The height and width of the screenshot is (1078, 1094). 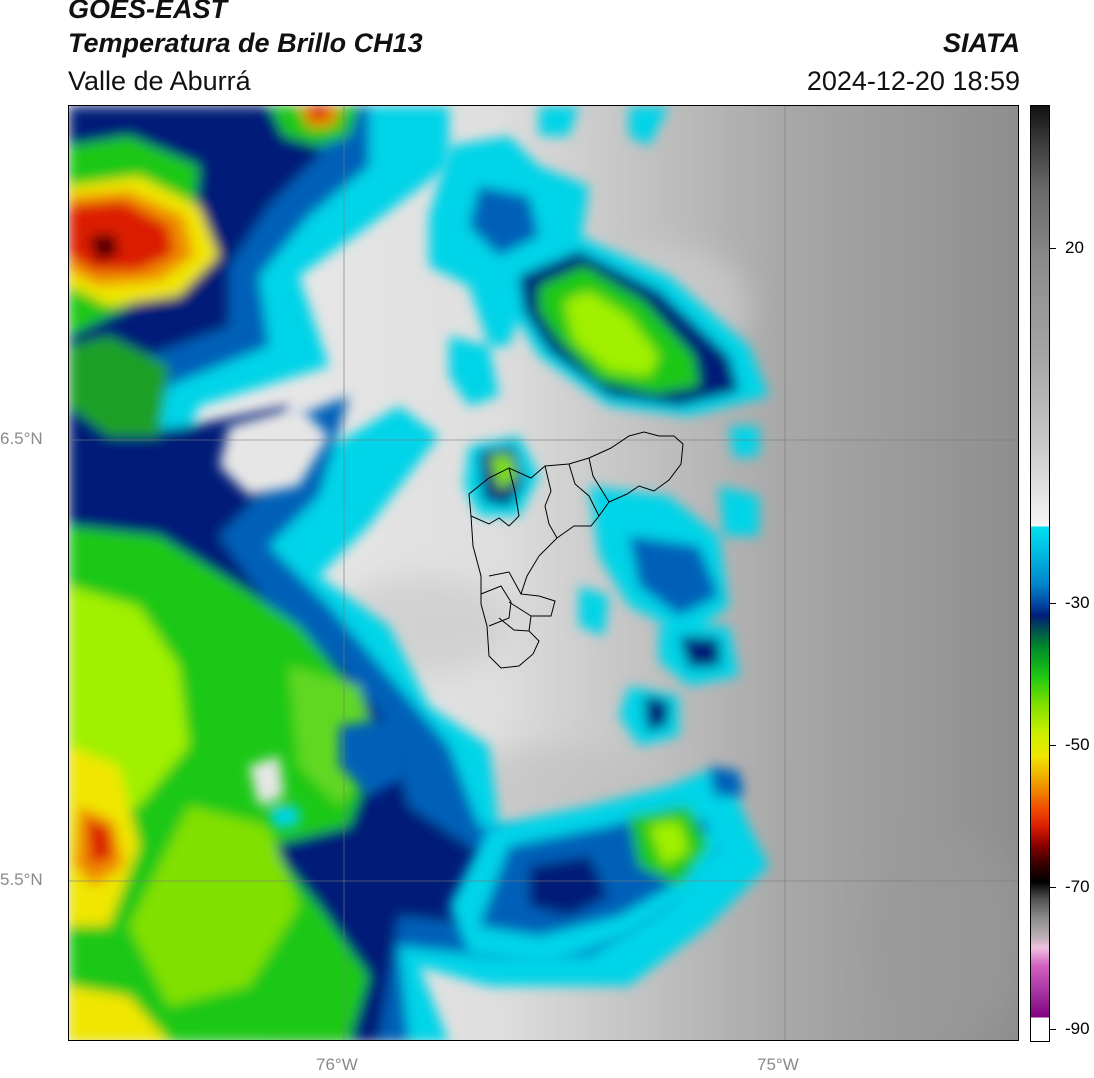 What do you see at coordinates (1077, 602) in the screenshot?
I see `colorbar-label-minus30: -30` at bounding box center [1077, 602].